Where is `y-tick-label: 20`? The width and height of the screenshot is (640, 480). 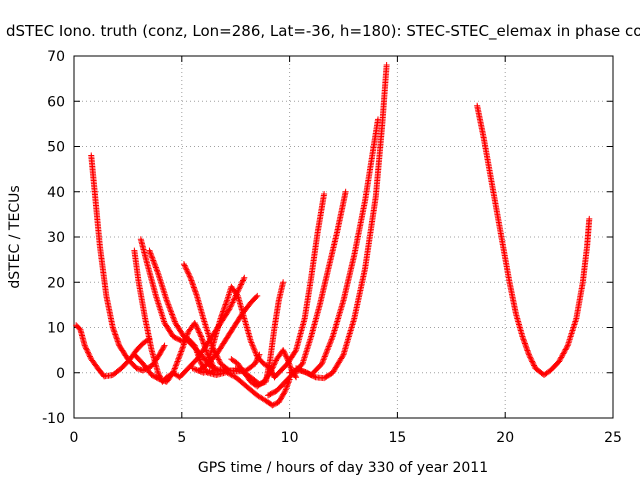
y-tick-label: 20 is located at coordinates (56, 283).